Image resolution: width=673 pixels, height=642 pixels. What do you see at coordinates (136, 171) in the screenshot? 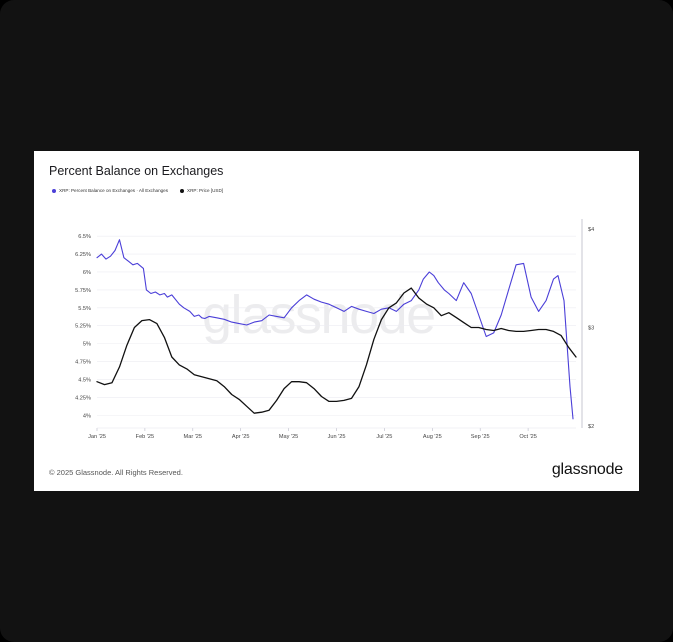
I see `chart-title: Percent Balance on Exchanges` at bounding box center [136, 171].